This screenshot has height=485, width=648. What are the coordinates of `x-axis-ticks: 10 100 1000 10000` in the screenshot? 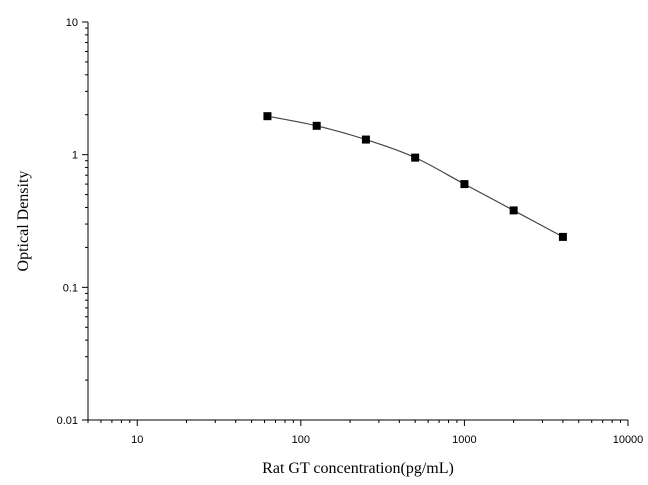 It's located at (365, 433).